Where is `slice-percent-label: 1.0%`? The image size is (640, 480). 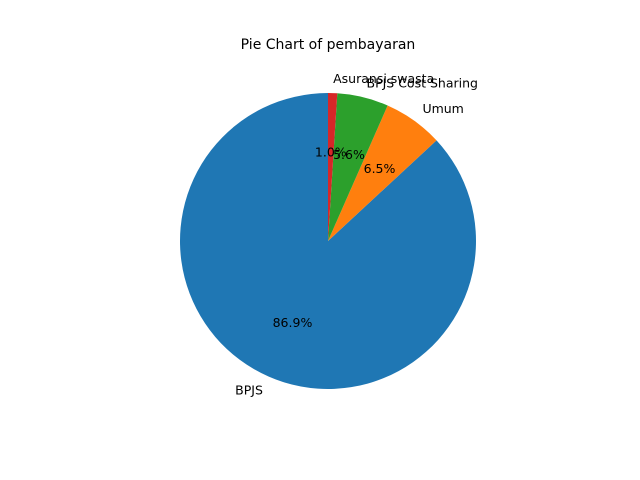 slice-percent-label: 1.0% is located at coordinates (331, 152).